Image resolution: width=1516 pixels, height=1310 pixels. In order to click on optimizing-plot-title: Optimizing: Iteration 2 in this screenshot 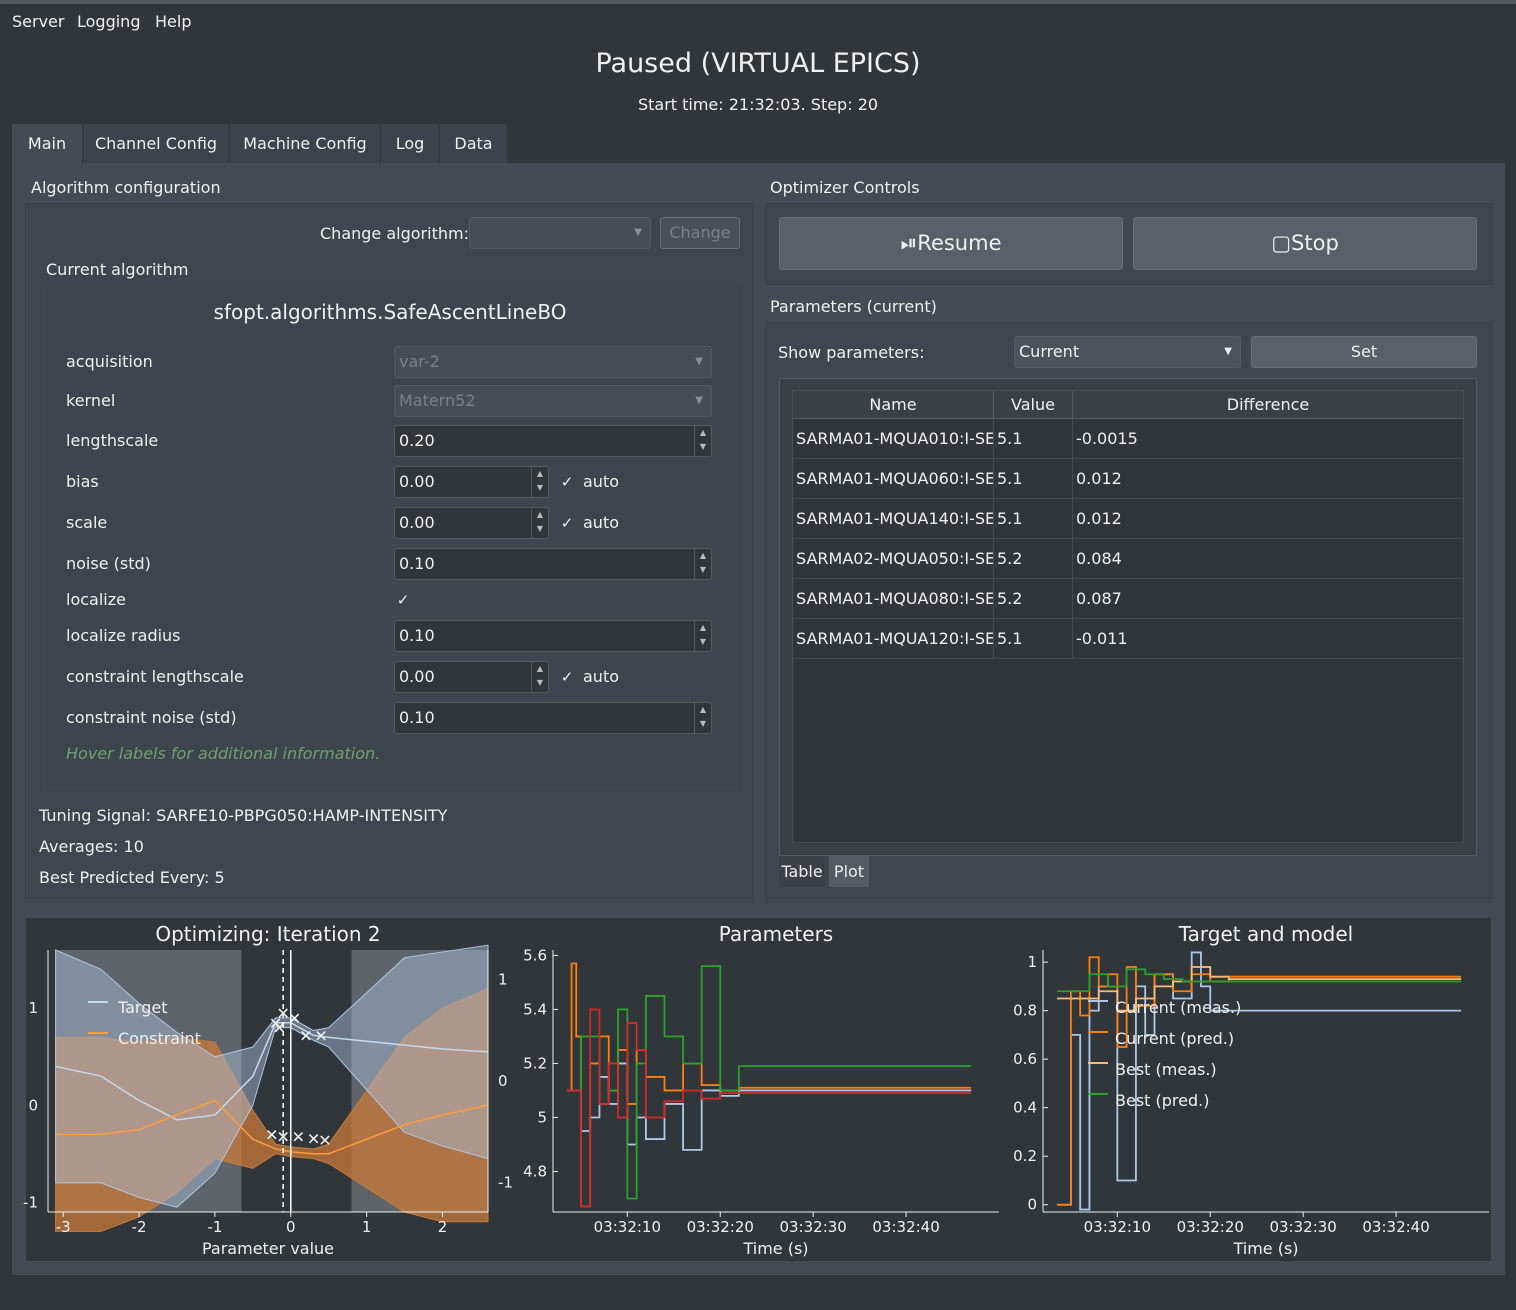, I will do `click(268, 934)`.